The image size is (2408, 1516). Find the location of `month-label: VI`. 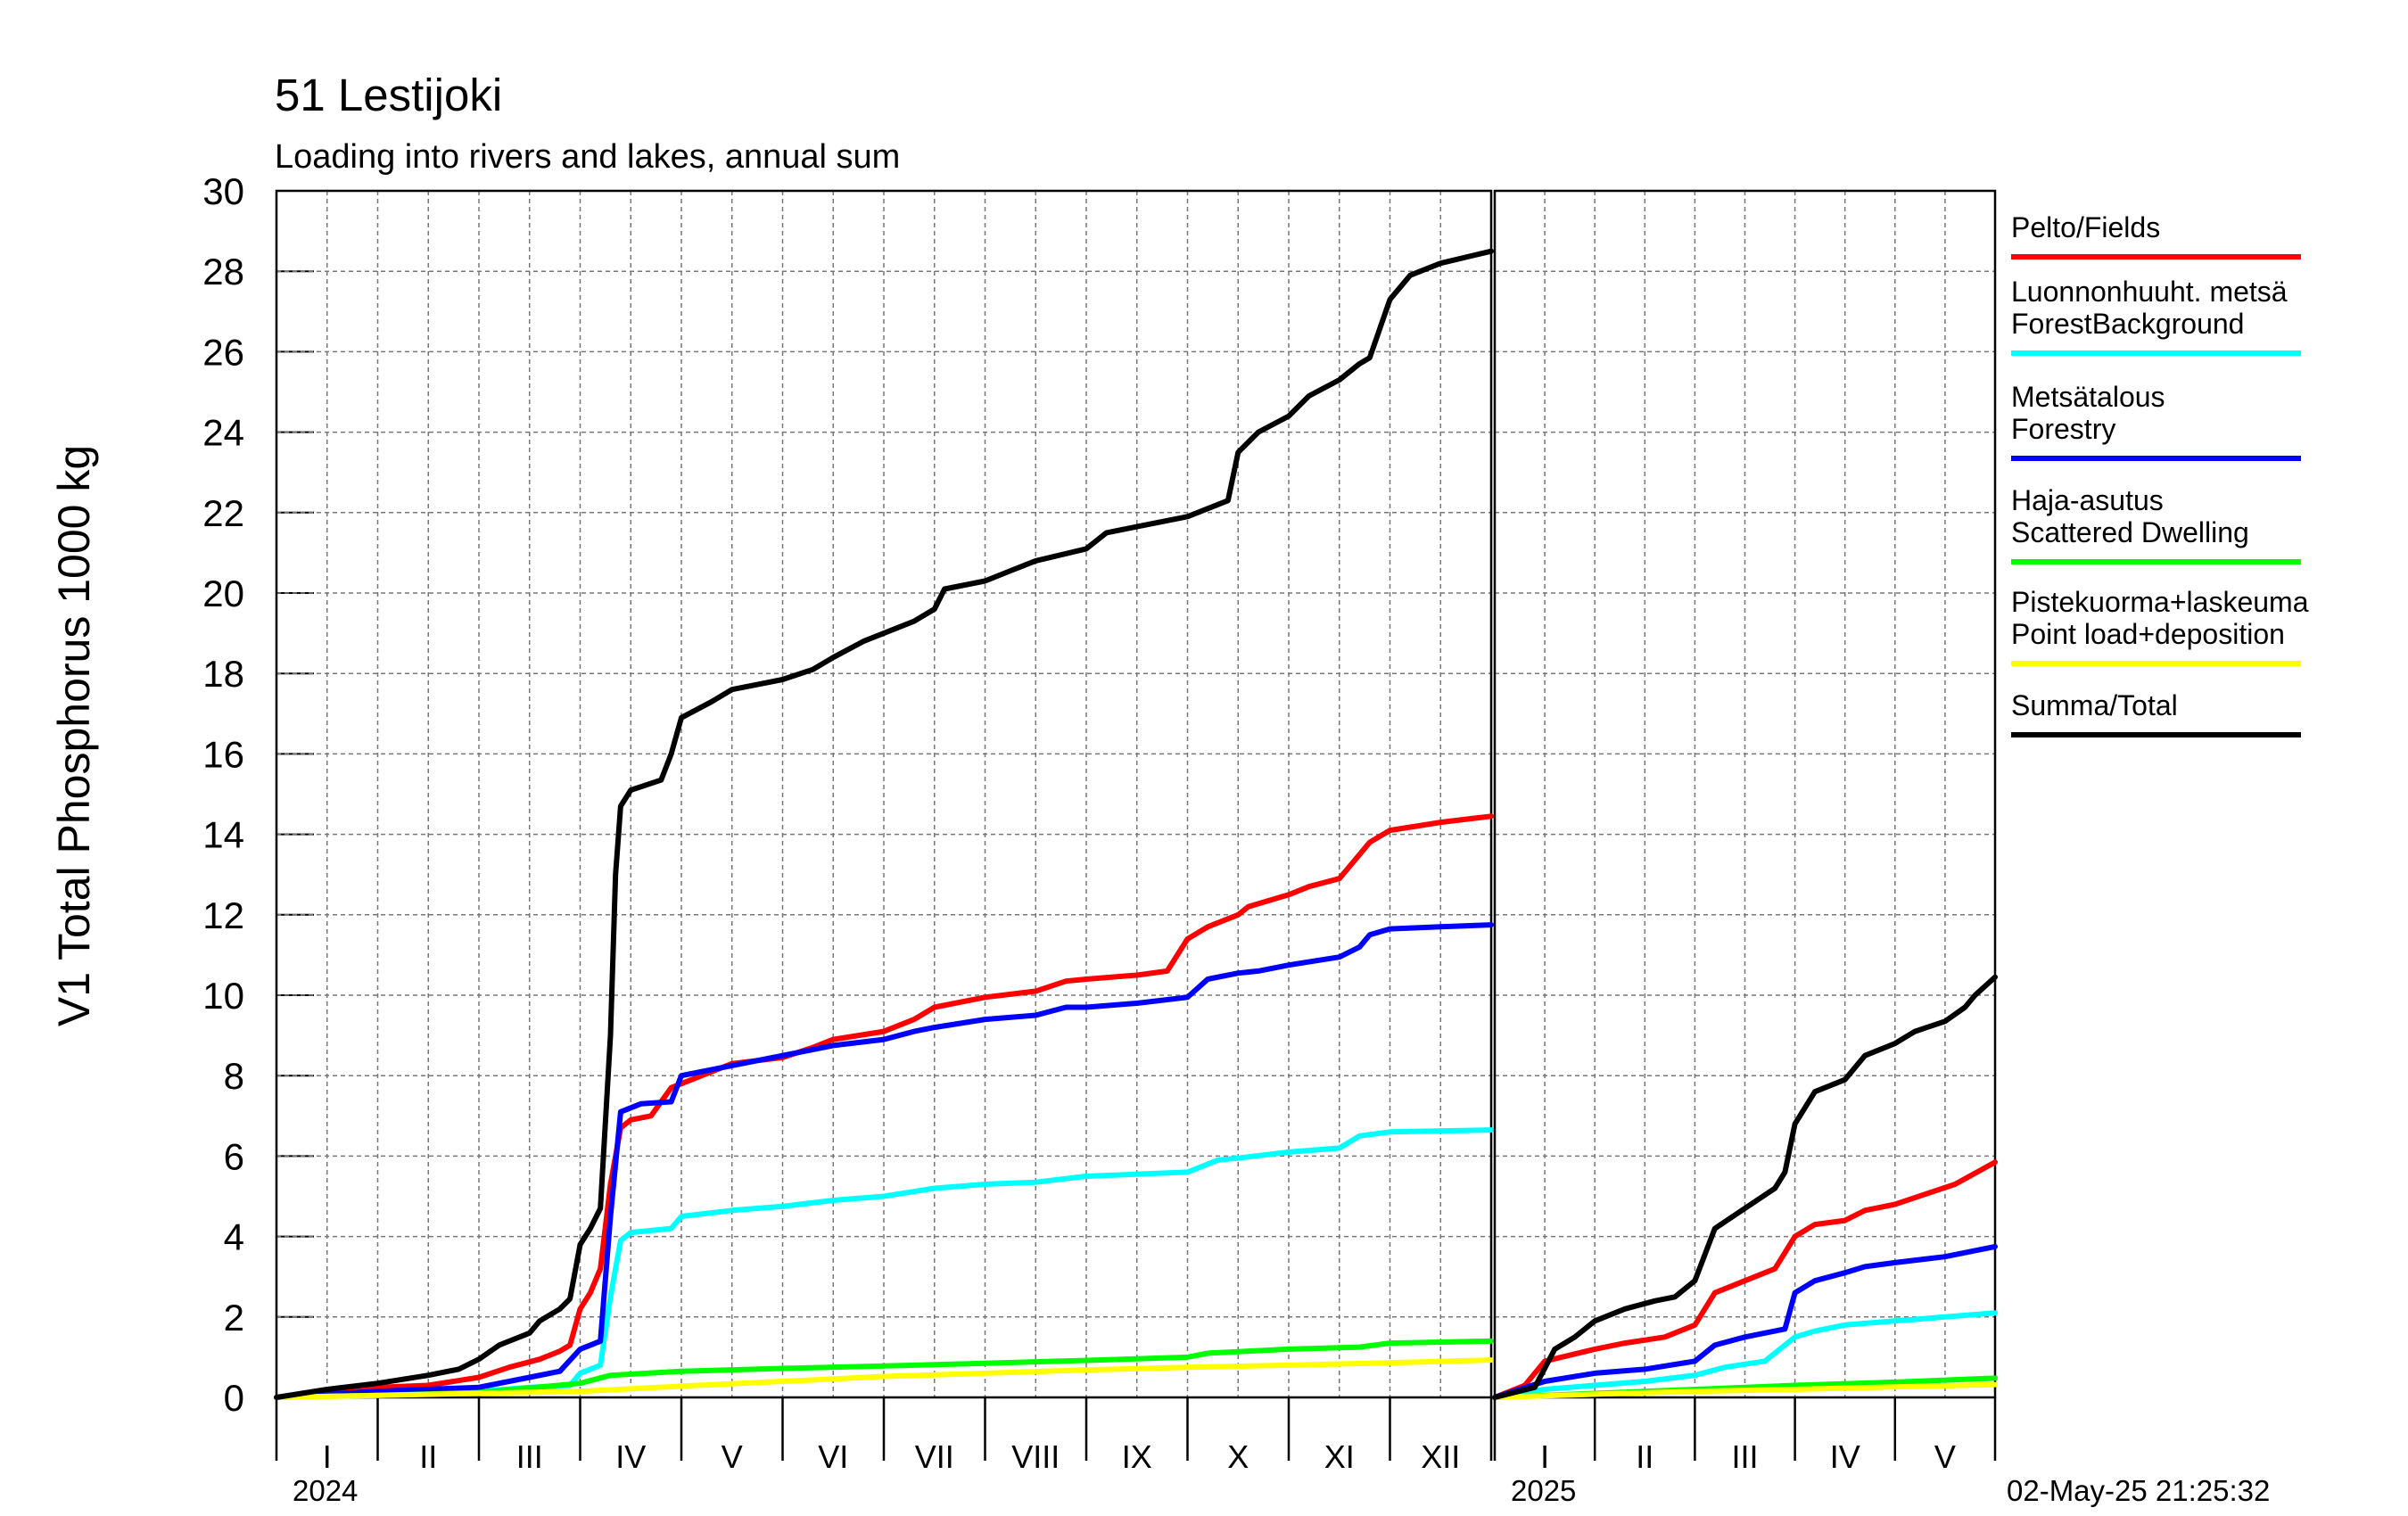

month-label: VI is located at coordinates (833, 1456).